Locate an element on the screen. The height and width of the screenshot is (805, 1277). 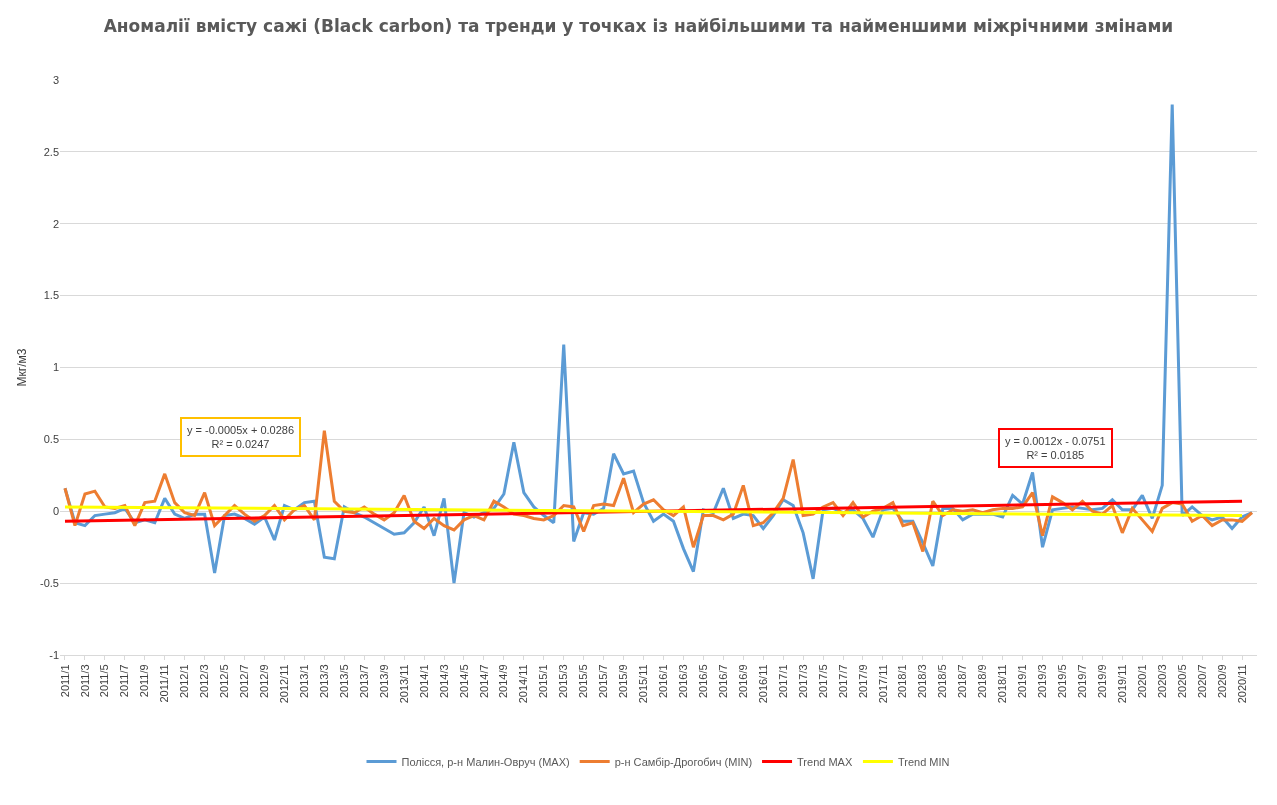
y-axis-title: Мкг/м3 is located at coordinates (22, 367).